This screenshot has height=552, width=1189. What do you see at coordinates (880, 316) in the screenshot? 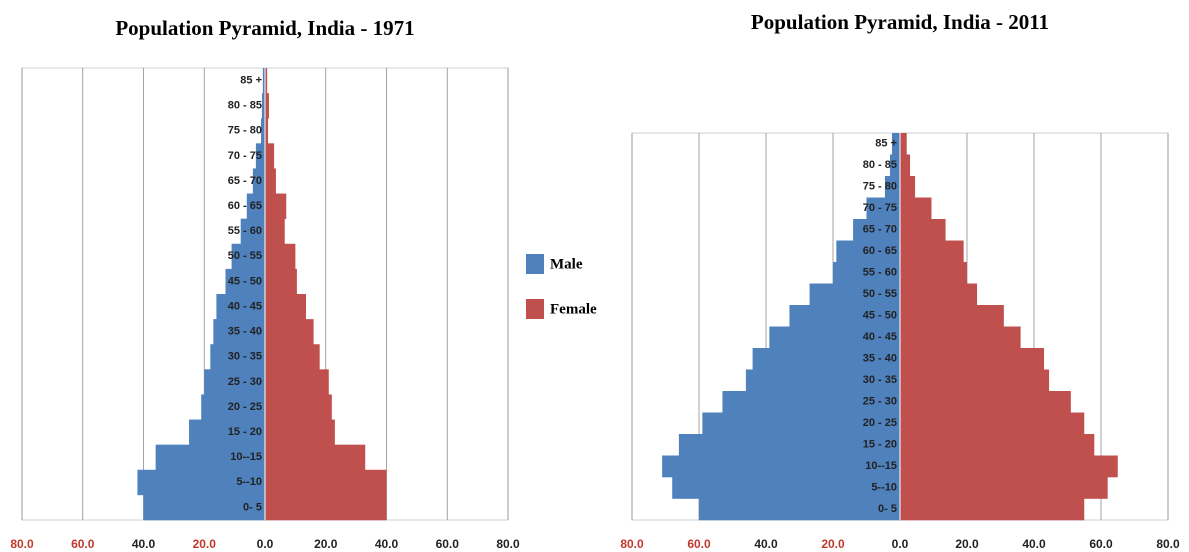
I see `category-label: 45 - 50` at bounding box center [880, 316].